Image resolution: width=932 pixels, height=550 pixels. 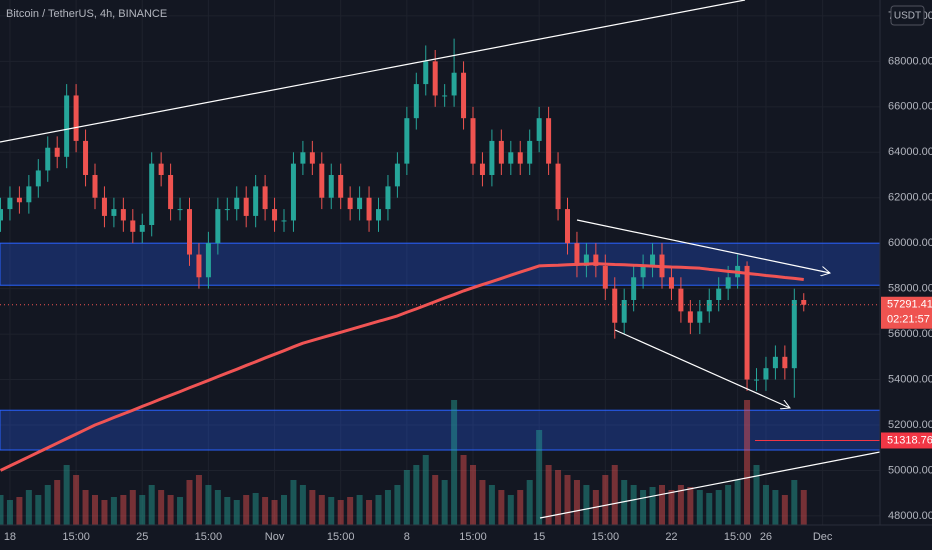 I want to click on currency-label: USDT, so click(x=907, y=16).